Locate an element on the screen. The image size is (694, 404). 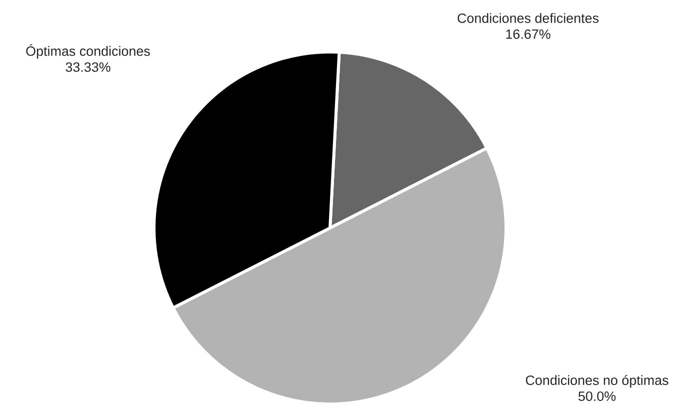
slice-label: Condiciones deficientes is located at coordinates (528, 18).